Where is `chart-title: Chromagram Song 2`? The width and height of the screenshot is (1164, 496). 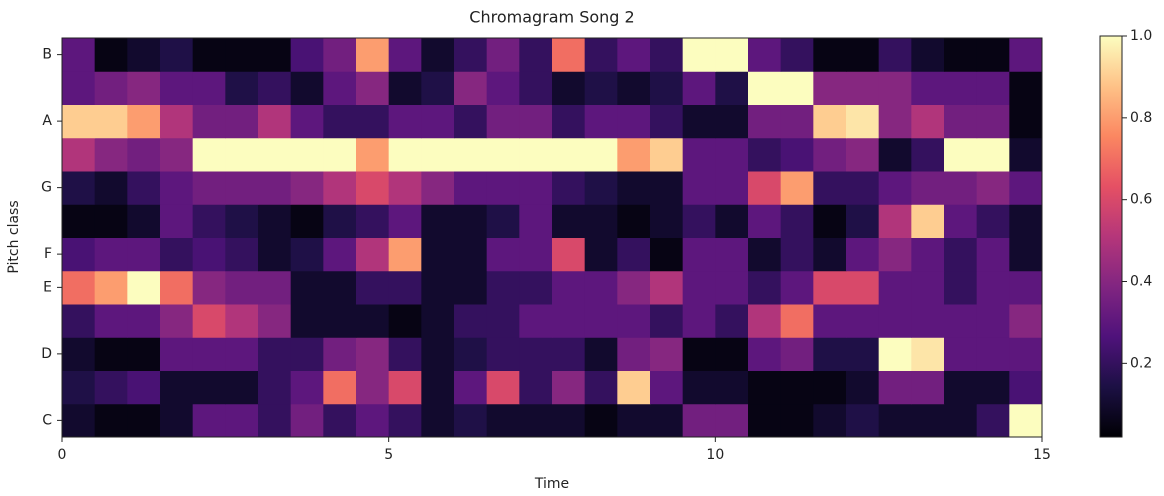
chart-title: Chromagram Song 2 is located at coordinates (551, 17).